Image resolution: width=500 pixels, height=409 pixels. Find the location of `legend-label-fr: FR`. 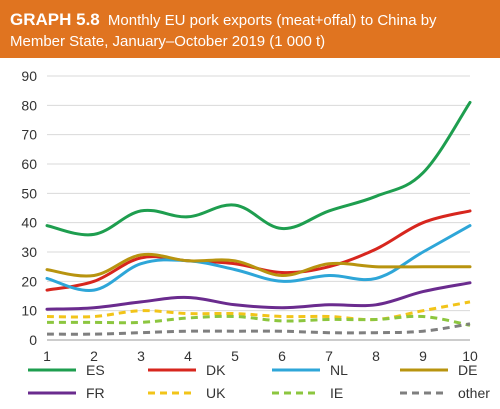

legend-label-fr: FR is located at coordinates (95, 393).